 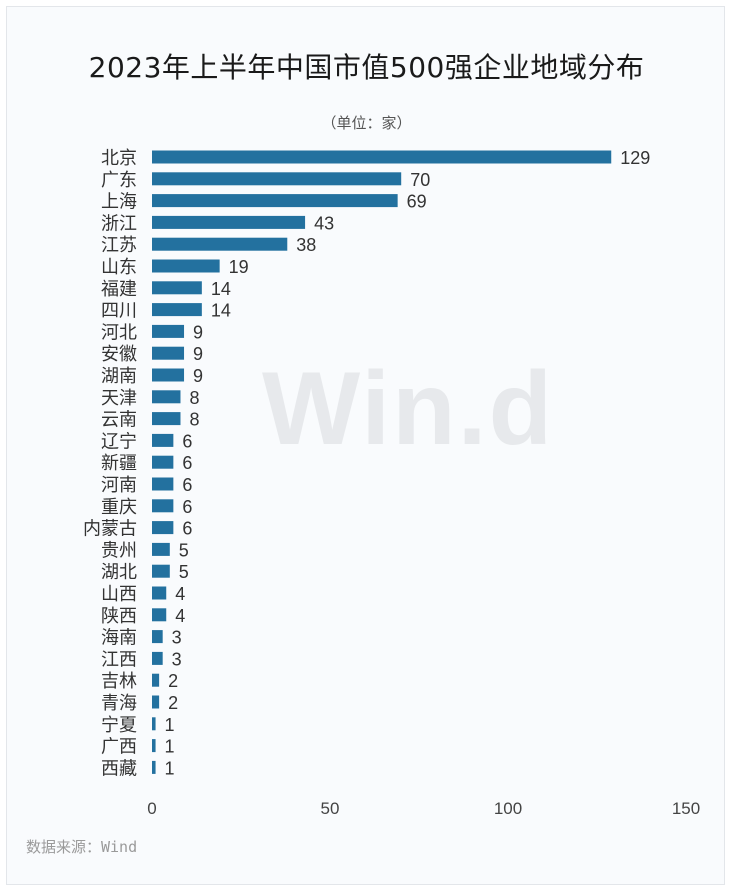 What do you see at coordinates (417, 202) in the screenshot?
I see `data-label: 69` at bounding box center [417, 202].